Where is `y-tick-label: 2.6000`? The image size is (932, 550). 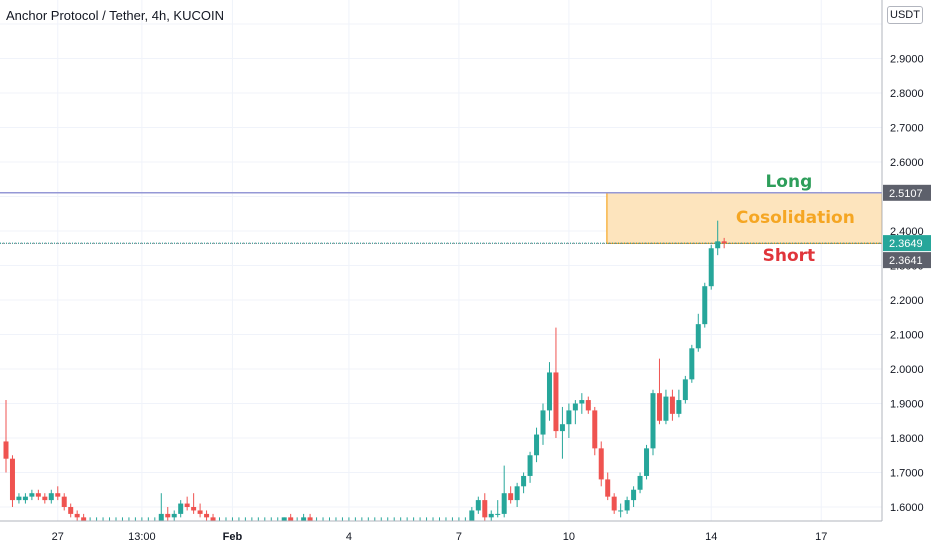 y-tick-label: 2.6000 is located at coordinates (907, 163).